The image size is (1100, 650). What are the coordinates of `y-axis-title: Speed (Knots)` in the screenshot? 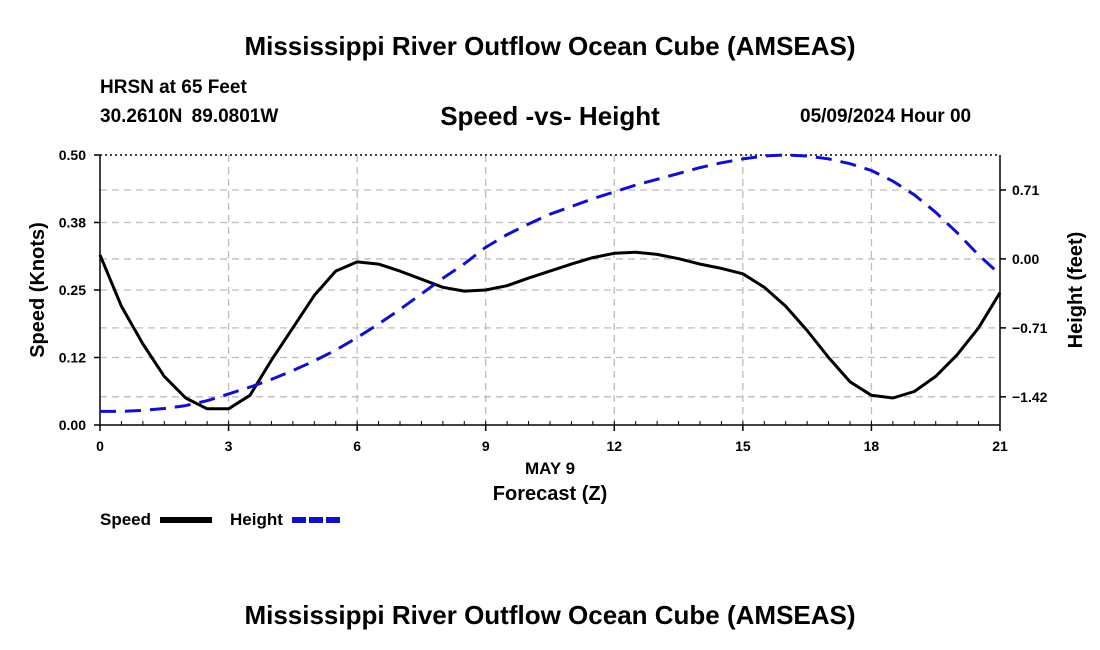 It's located at (38, 290).